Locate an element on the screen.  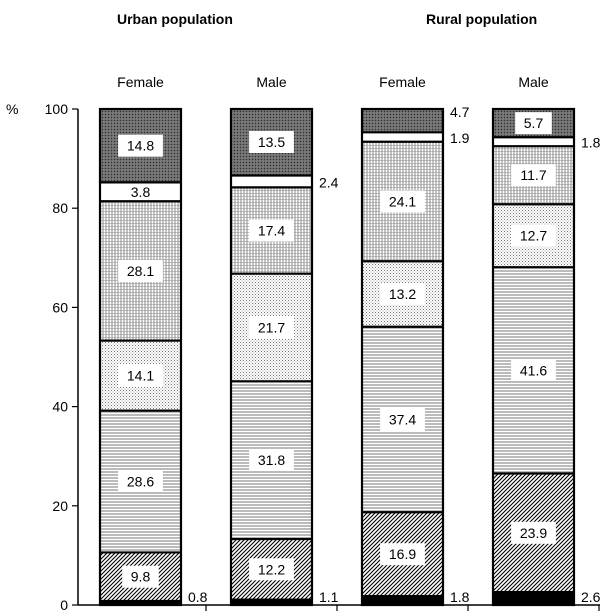
segment-value-label: 2.4 is located at coordinates (329, 182).